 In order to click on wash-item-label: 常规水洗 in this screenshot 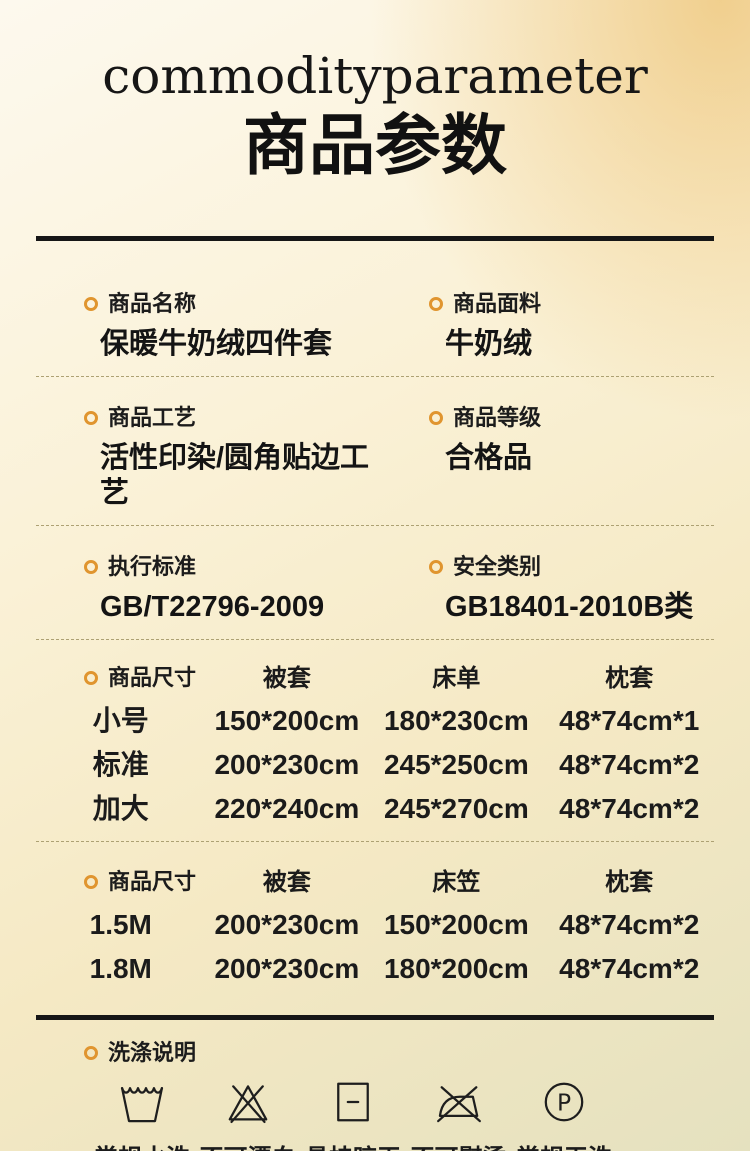, I will do `click(142, 1144)`.